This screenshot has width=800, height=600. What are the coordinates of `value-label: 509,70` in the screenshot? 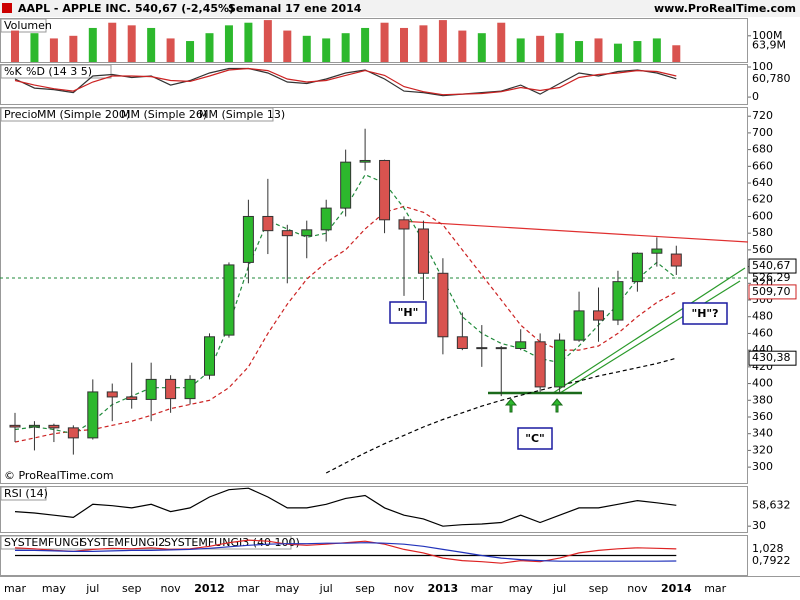 It's located at (771, 291).